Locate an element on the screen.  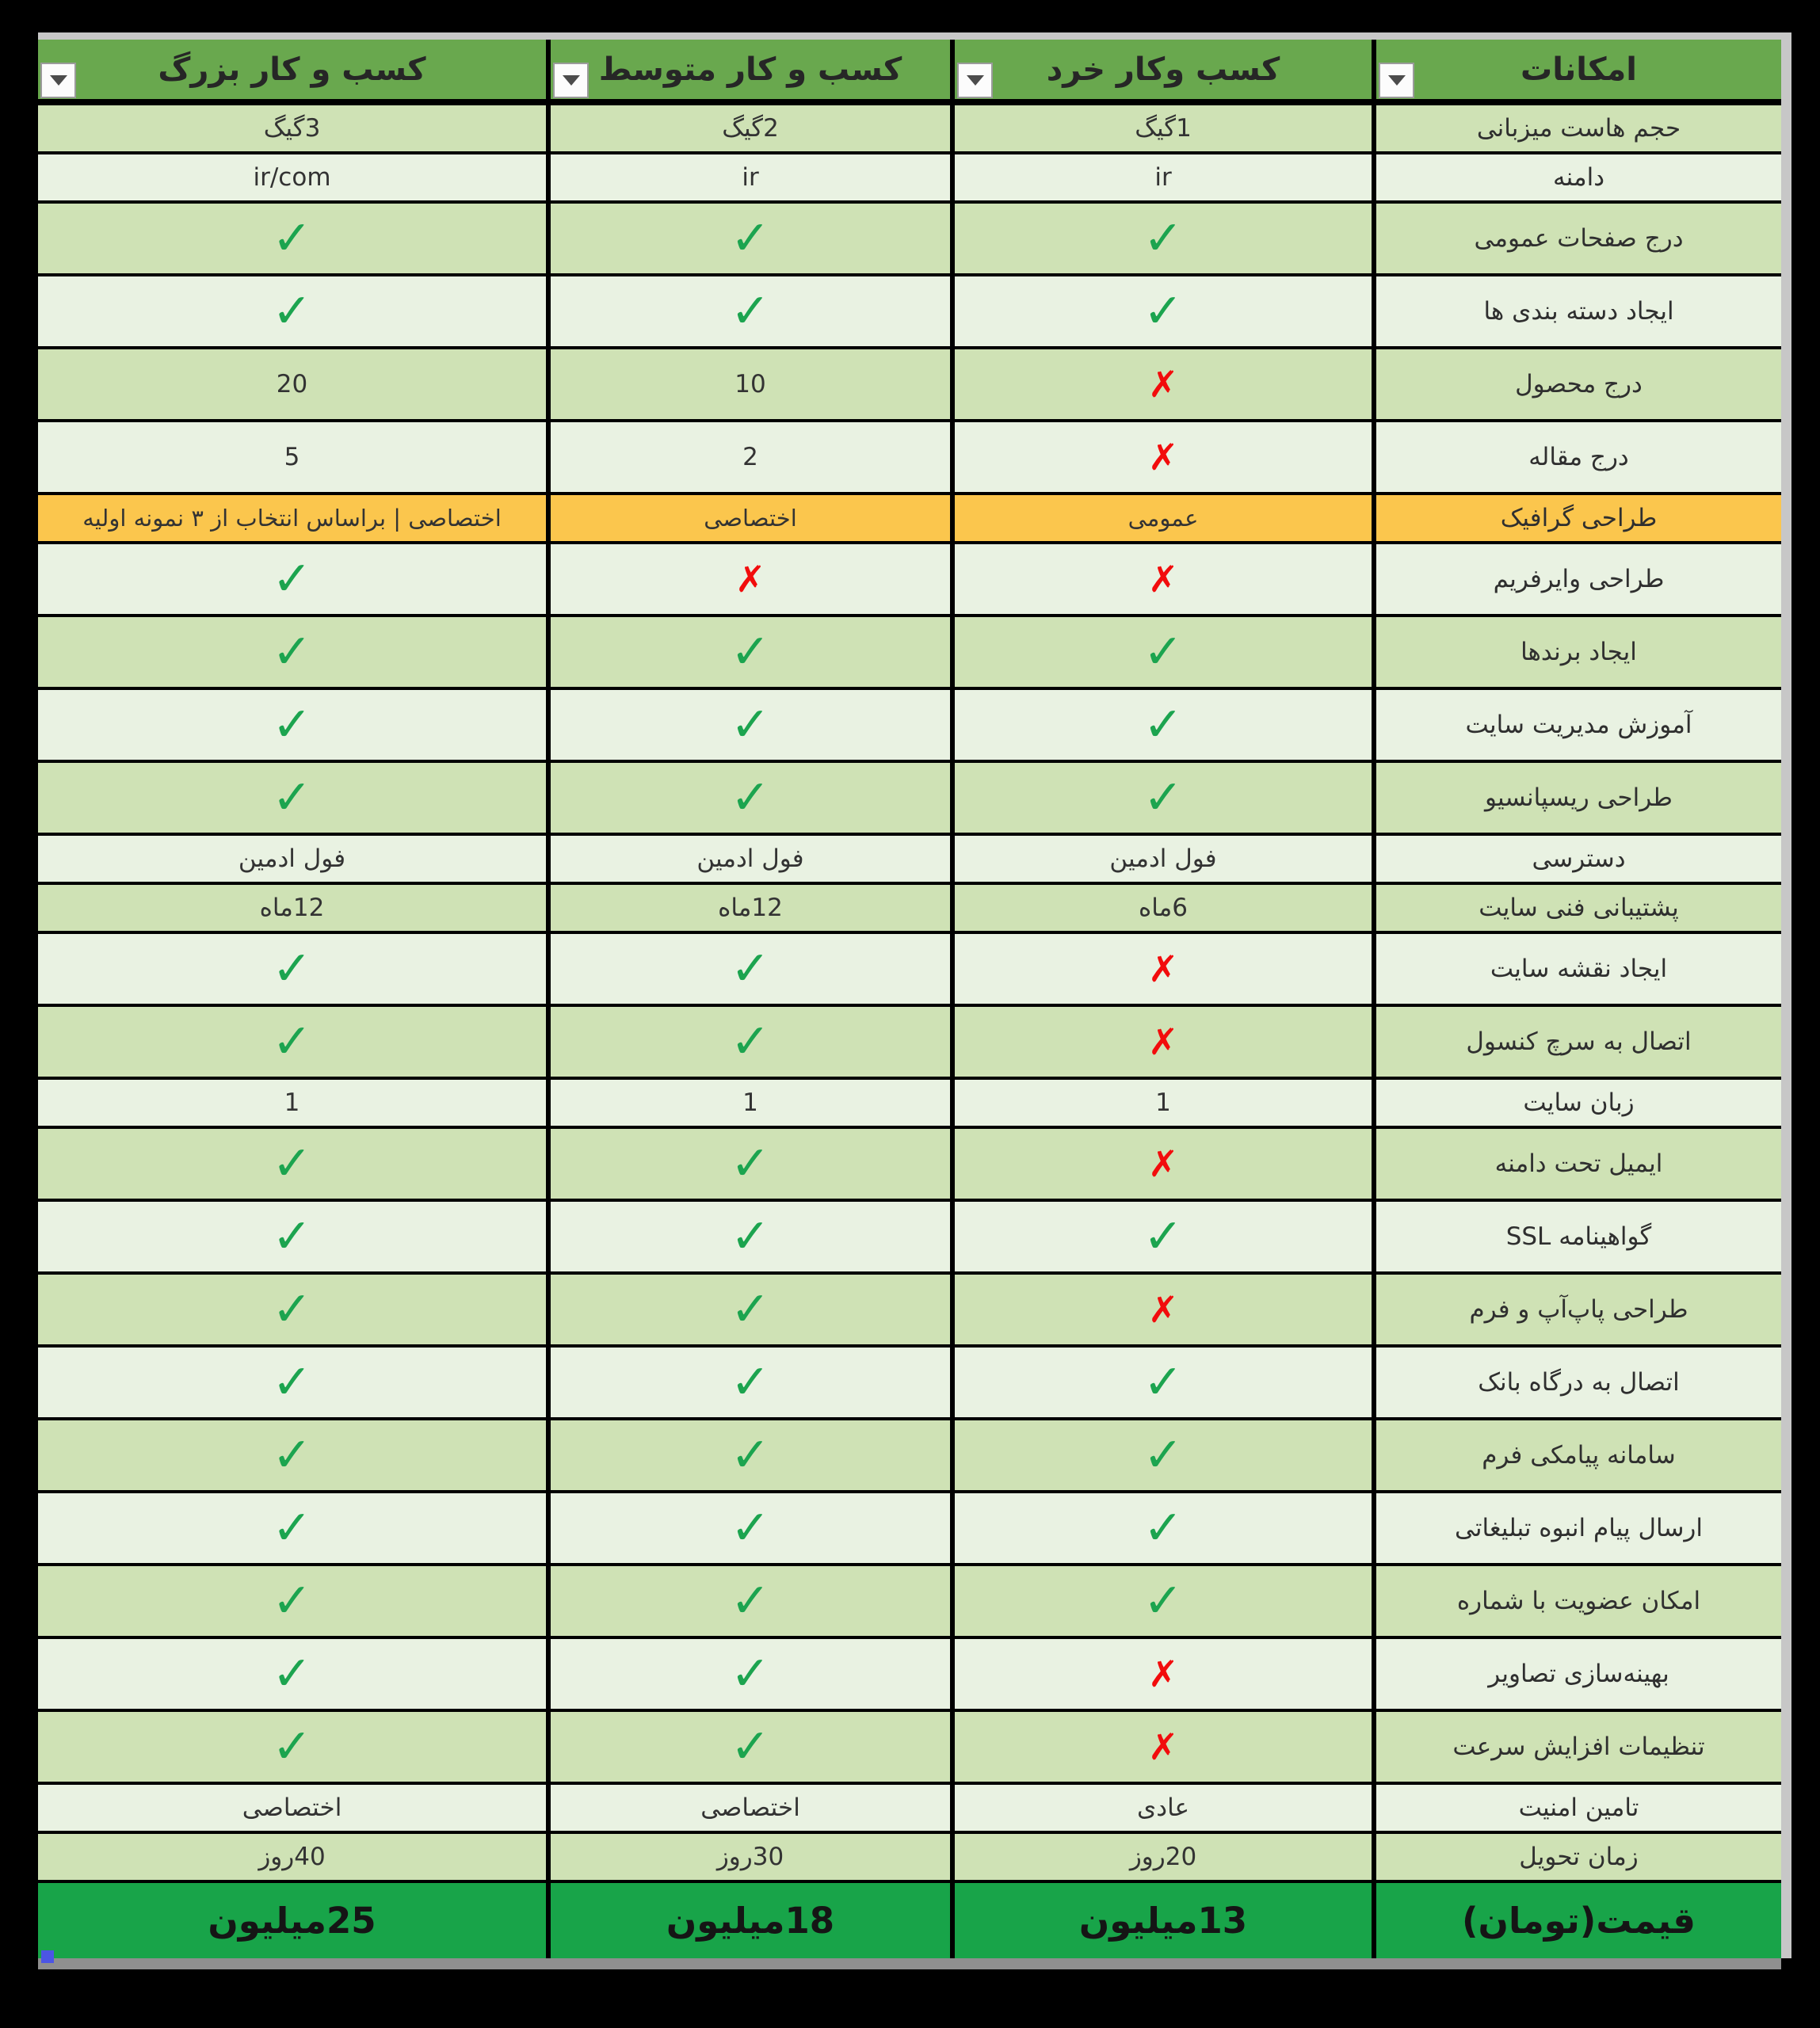
feature-cell: آموزش مدیریت سایت is located at coordinates (1578, 725).